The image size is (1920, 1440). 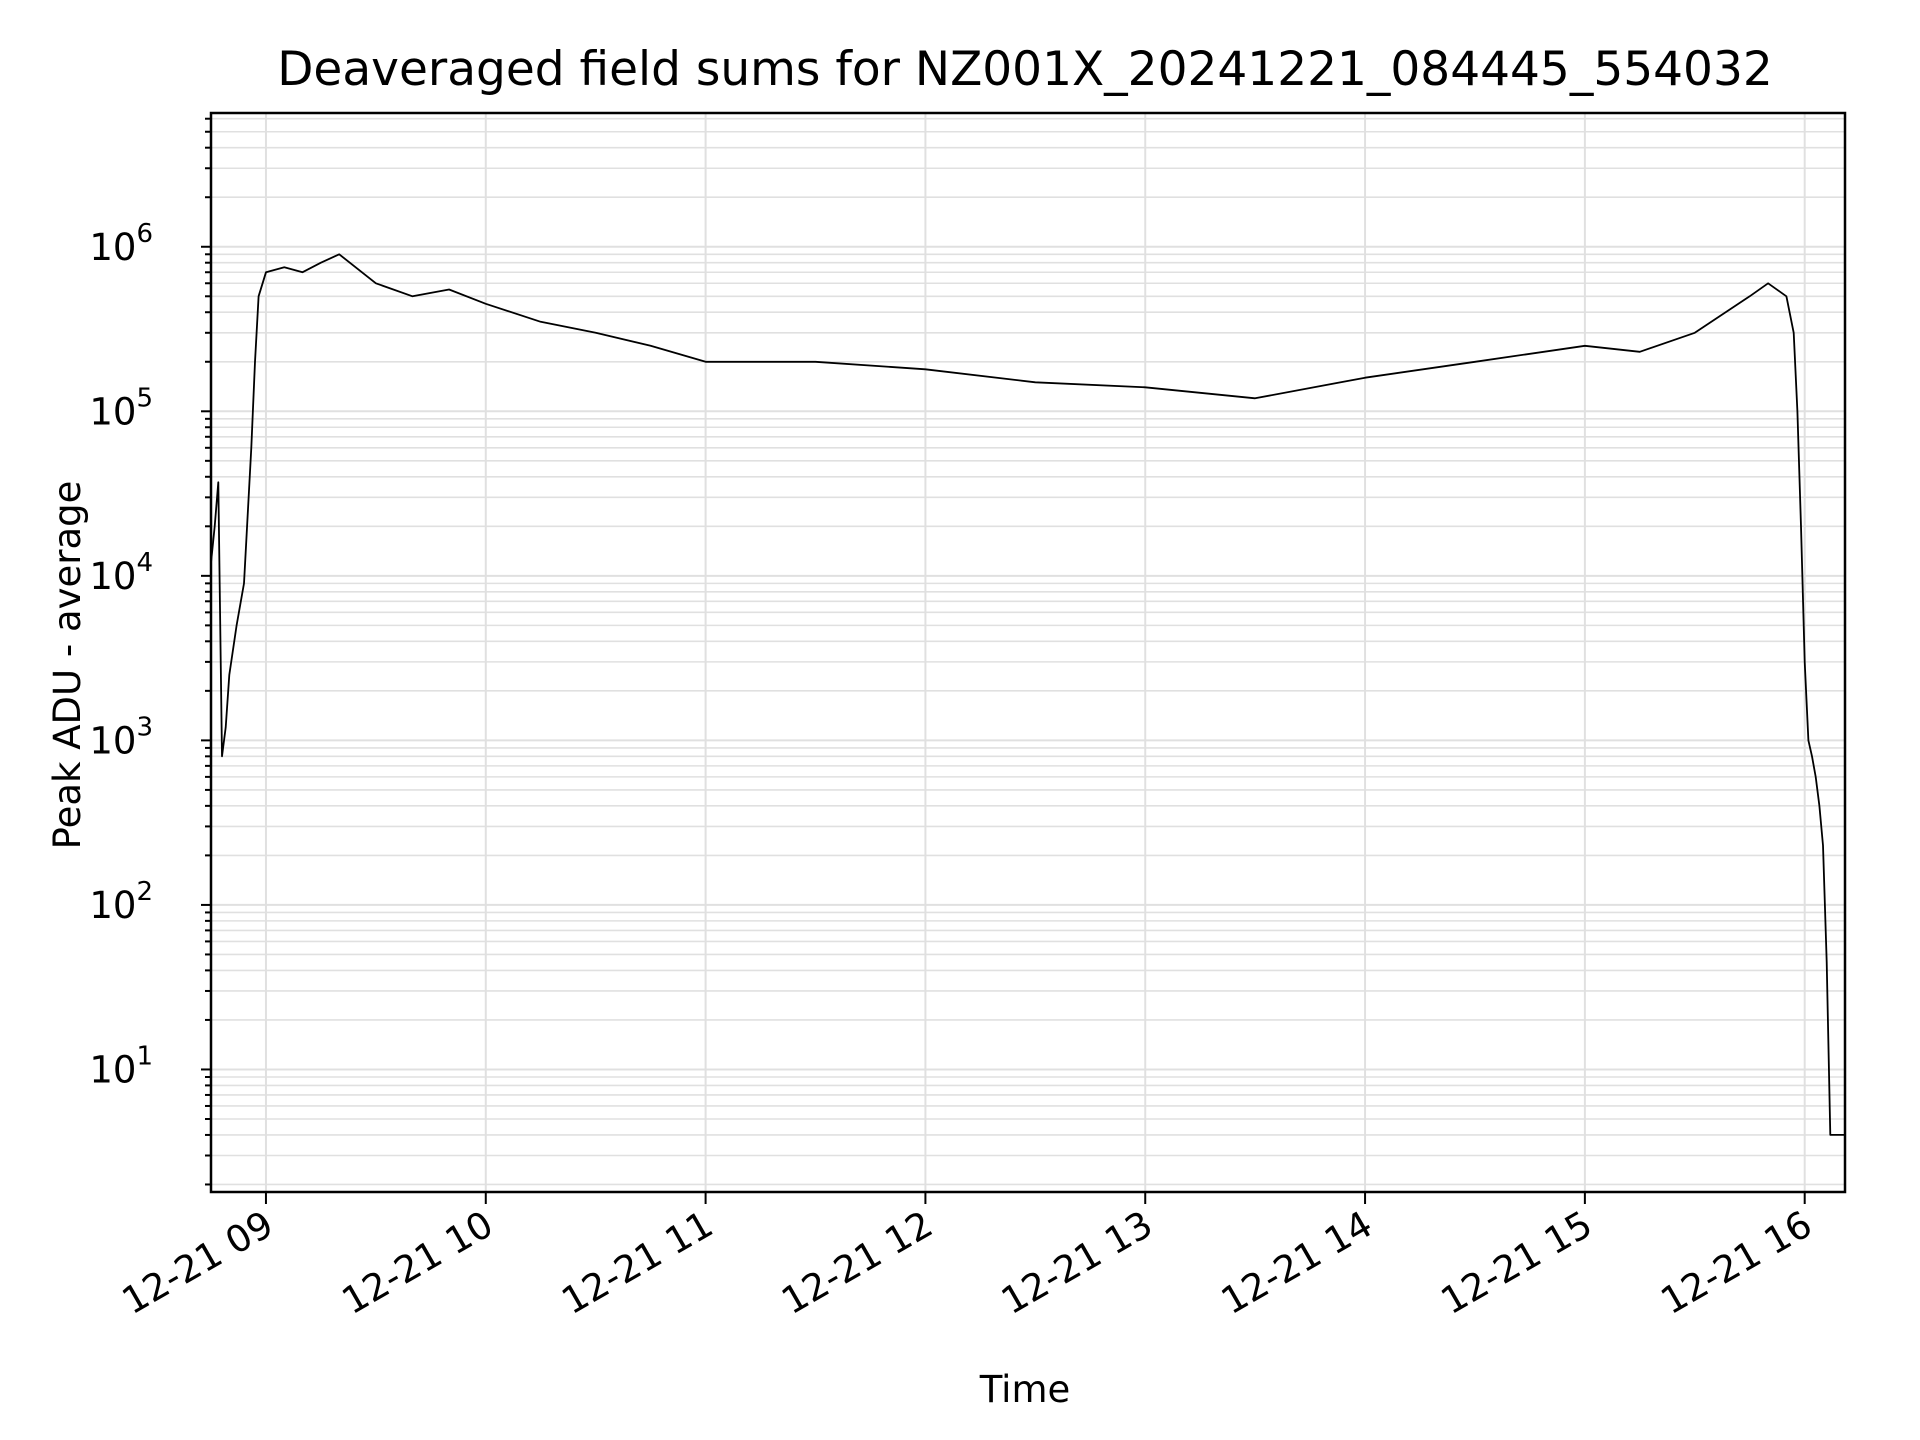 I want to click on x-tick-label: 12-21 15, so click(x=1517, y=1263).